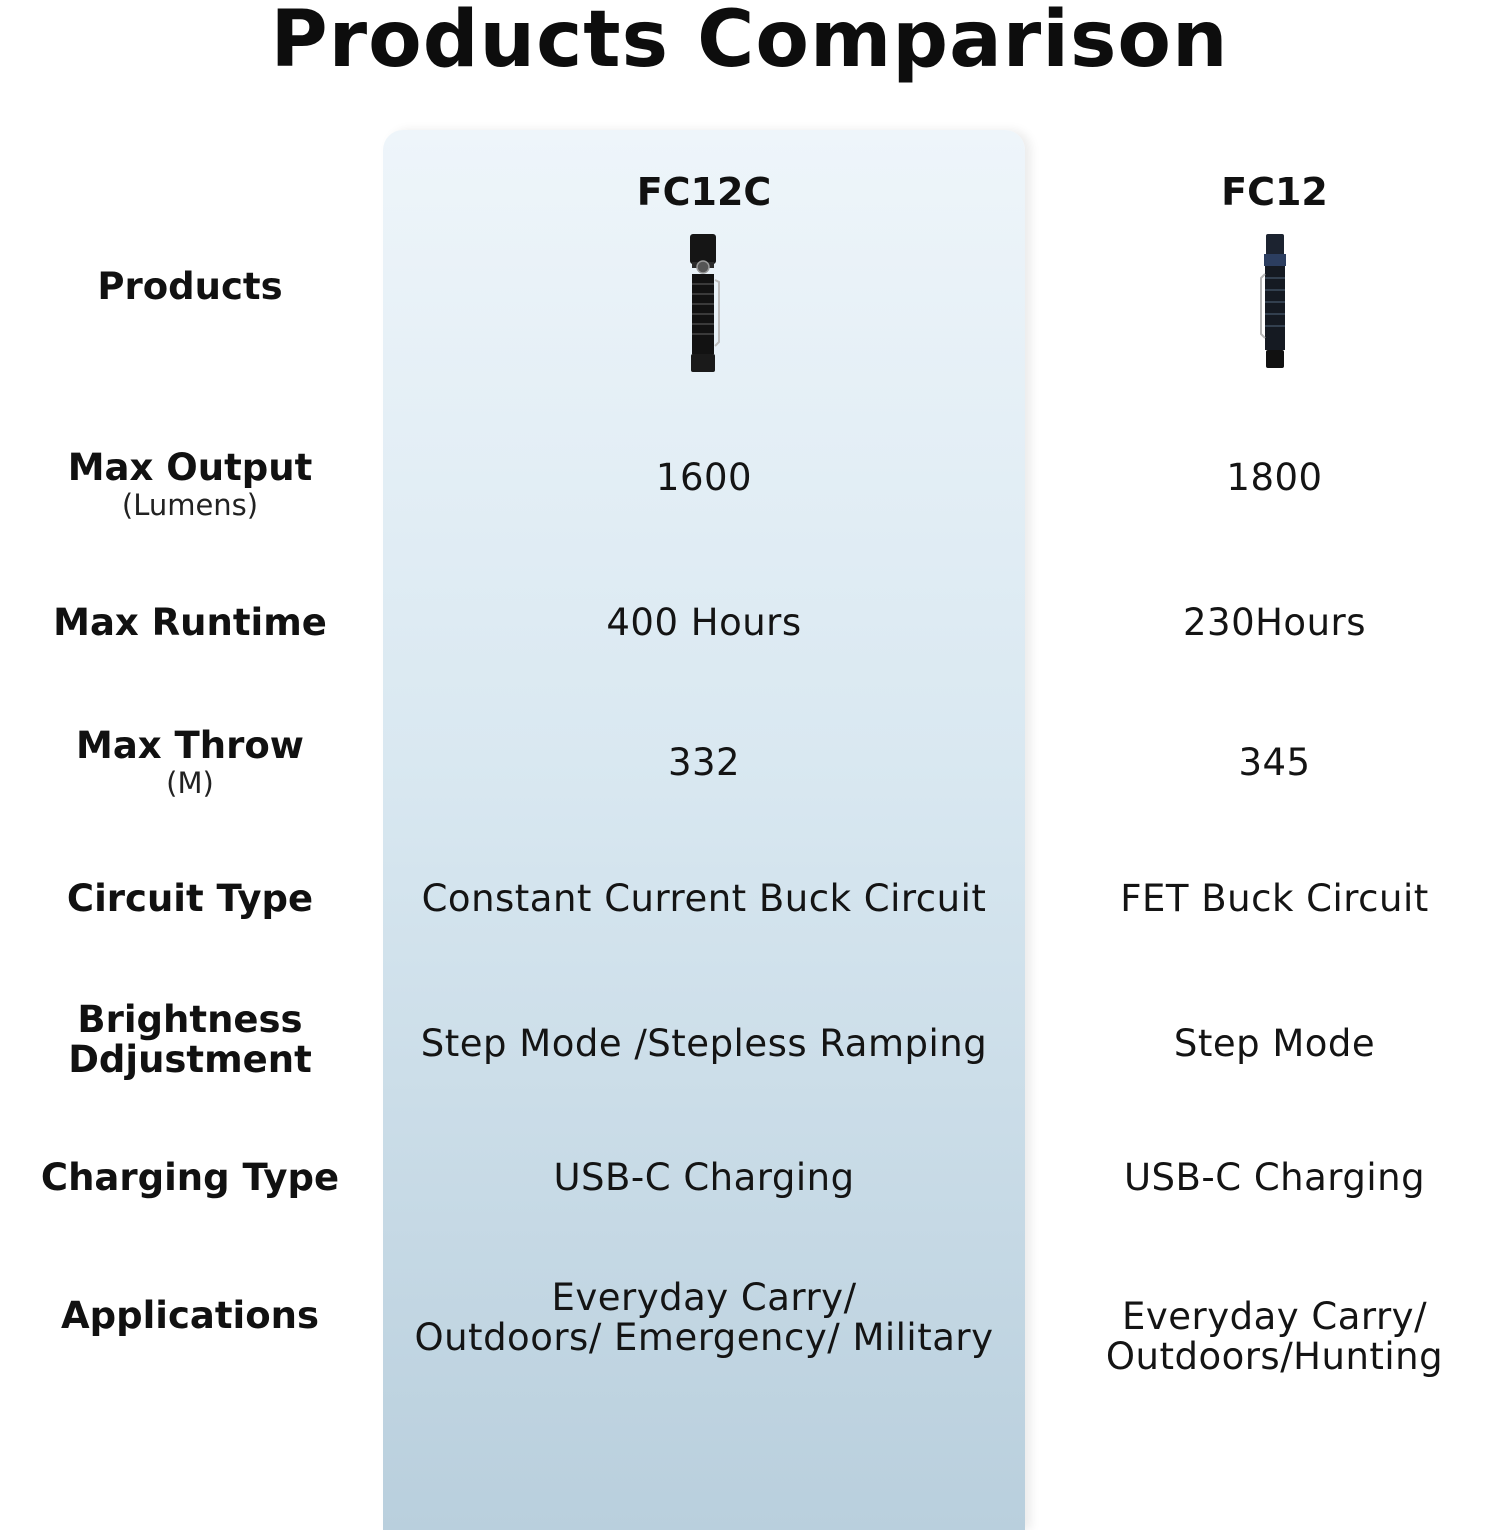  I want to click on row-label-text: Circuit Type, so click(190, 898).